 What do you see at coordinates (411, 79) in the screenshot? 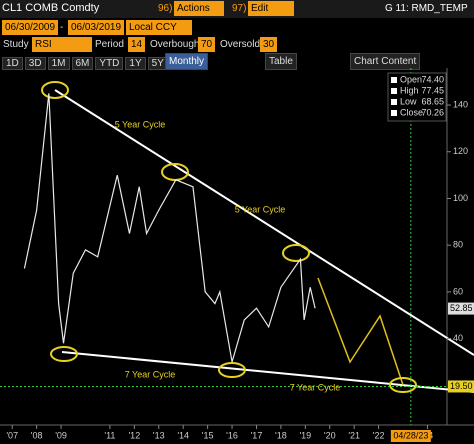
I see `legend-label: Open` at bounding box center [411, 79].